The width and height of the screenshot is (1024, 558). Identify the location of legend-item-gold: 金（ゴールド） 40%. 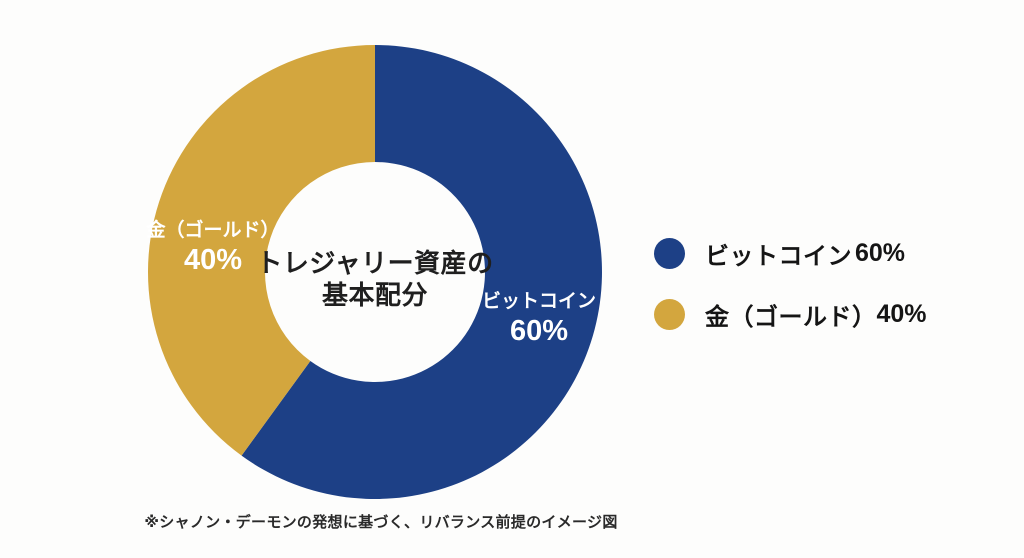
(790, 314).